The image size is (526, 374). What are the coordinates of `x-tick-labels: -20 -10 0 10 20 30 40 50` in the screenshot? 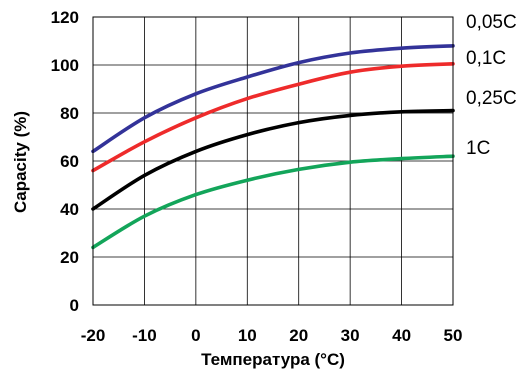 It's located at (272, 335).